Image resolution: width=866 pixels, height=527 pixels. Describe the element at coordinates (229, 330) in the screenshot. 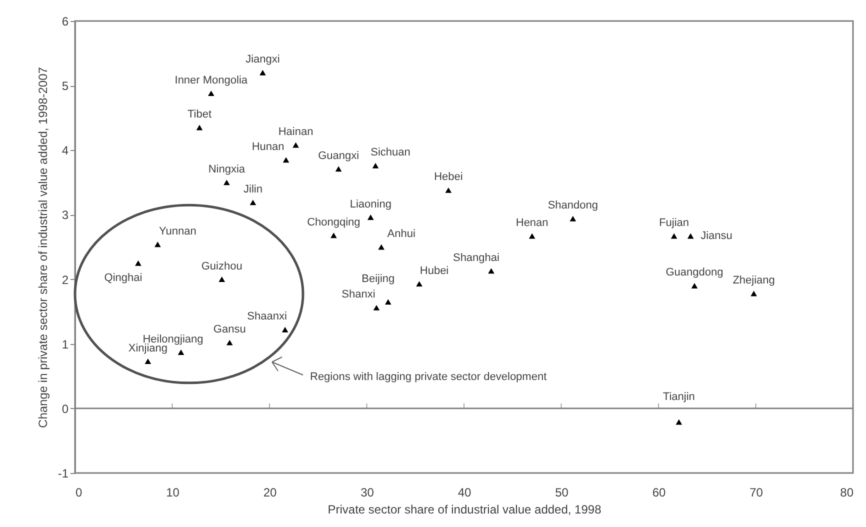

I see `annotation: Gansu` at that location.